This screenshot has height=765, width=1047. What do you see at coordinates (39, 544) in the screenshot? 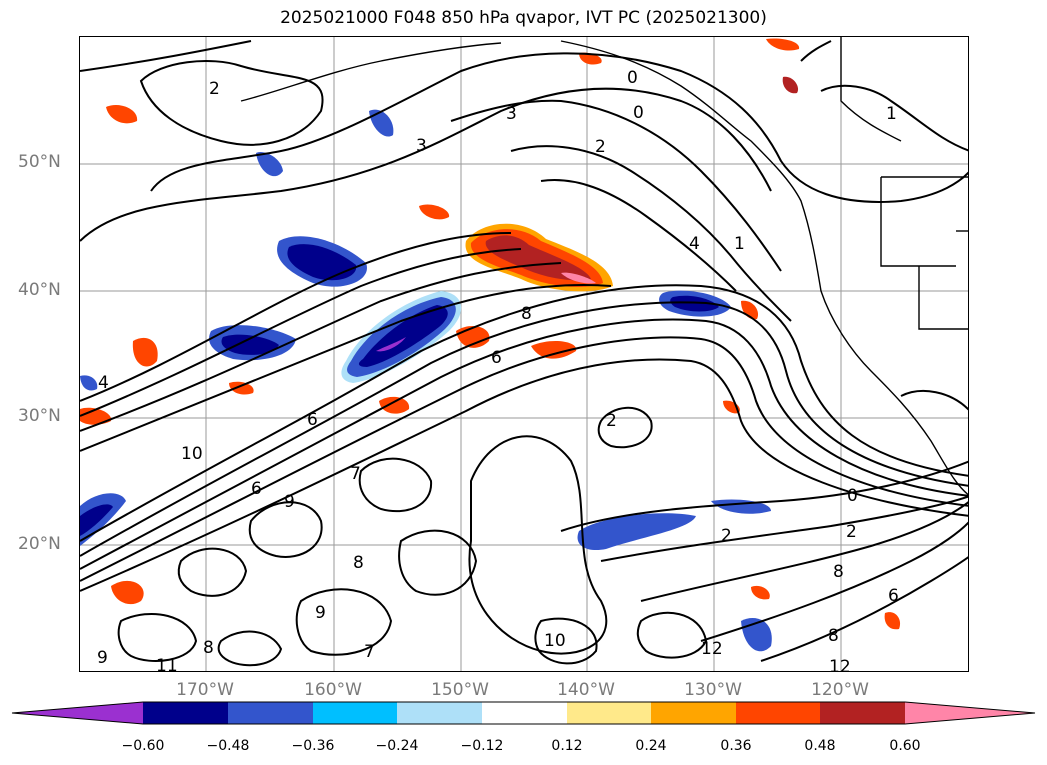
I see `lat-label-20n: 20°N` at bounding box center [39, 544].